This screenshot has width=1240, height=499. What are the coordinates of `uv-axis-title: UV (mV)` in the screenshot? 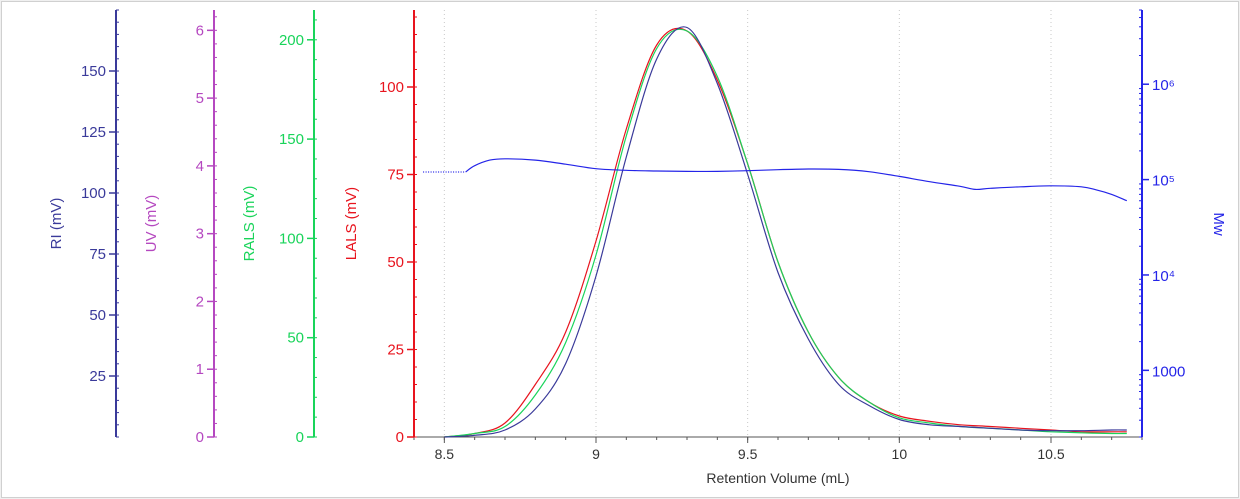 It's located at (151, 224).